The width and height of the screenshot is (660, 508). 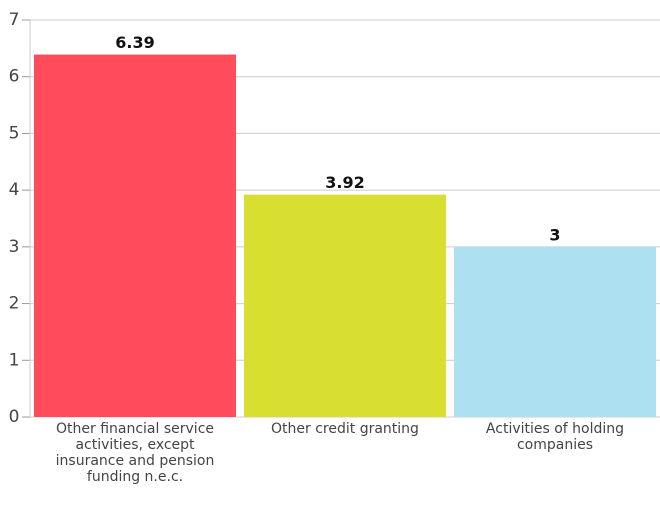 What do you see at coordinates (14, 190) in the screenshot?
I see `y-tick-label: 4` at bounding box center [14, 190].